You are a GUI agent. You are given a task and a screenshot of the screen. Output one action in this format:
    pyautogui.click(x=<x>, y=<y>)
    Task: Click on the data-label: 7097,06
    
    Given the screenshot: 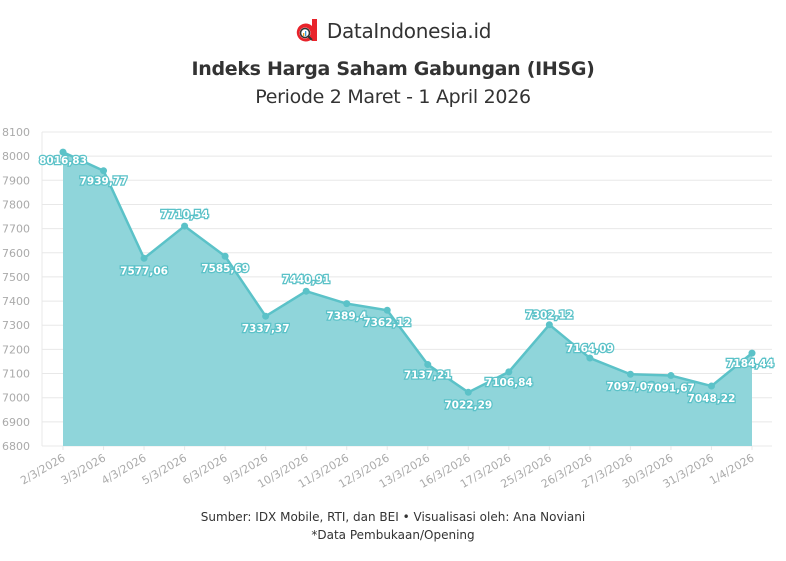 What is the action you would take?
    pyautogui.click(x=630, y=387)
    